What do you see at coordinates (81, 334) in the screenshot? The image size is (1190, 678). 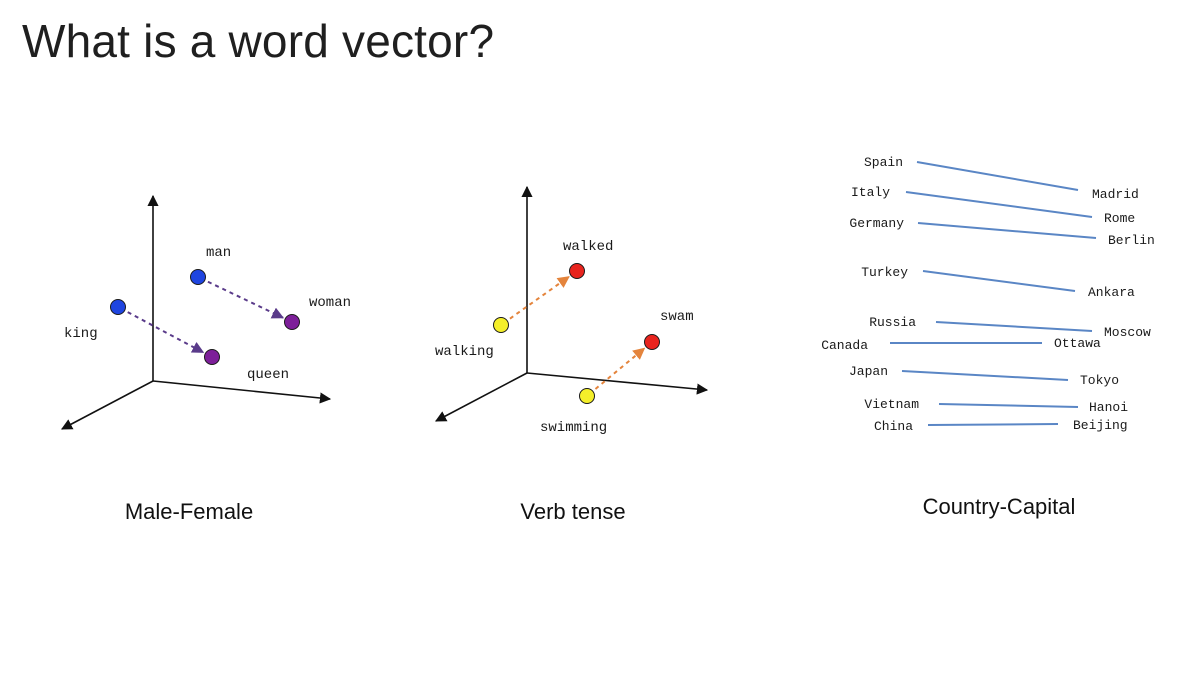 I see `label-king: king` at bounding box center [81, 334].